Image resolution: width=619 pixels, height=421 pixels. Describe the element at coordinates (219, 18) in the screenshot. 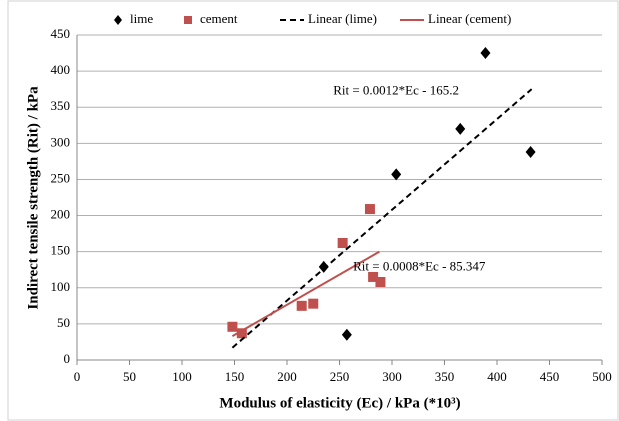

I see `legend-label: cement` at that location.